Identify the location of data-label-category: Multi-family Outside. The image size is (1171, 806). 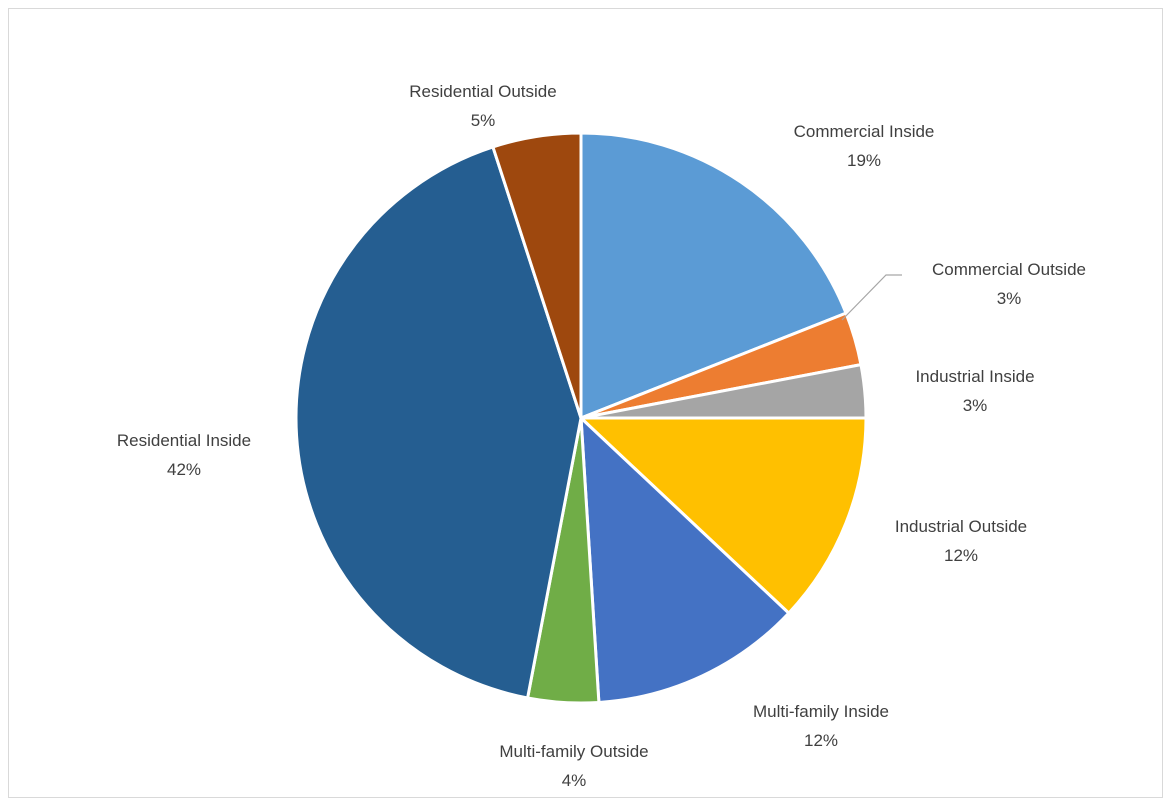
(573, 751).